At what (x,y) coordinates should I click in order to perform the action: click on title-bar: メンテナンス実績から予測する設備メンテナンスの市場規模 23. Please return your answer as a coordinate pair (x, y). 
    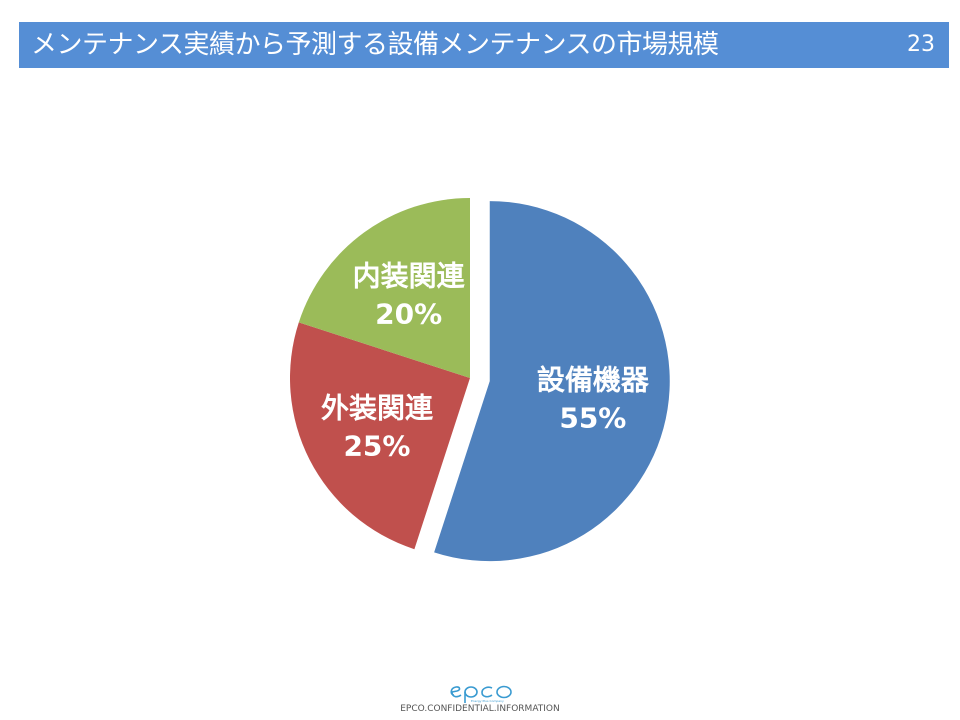
    Looking at the image, I should click on (484, 45).